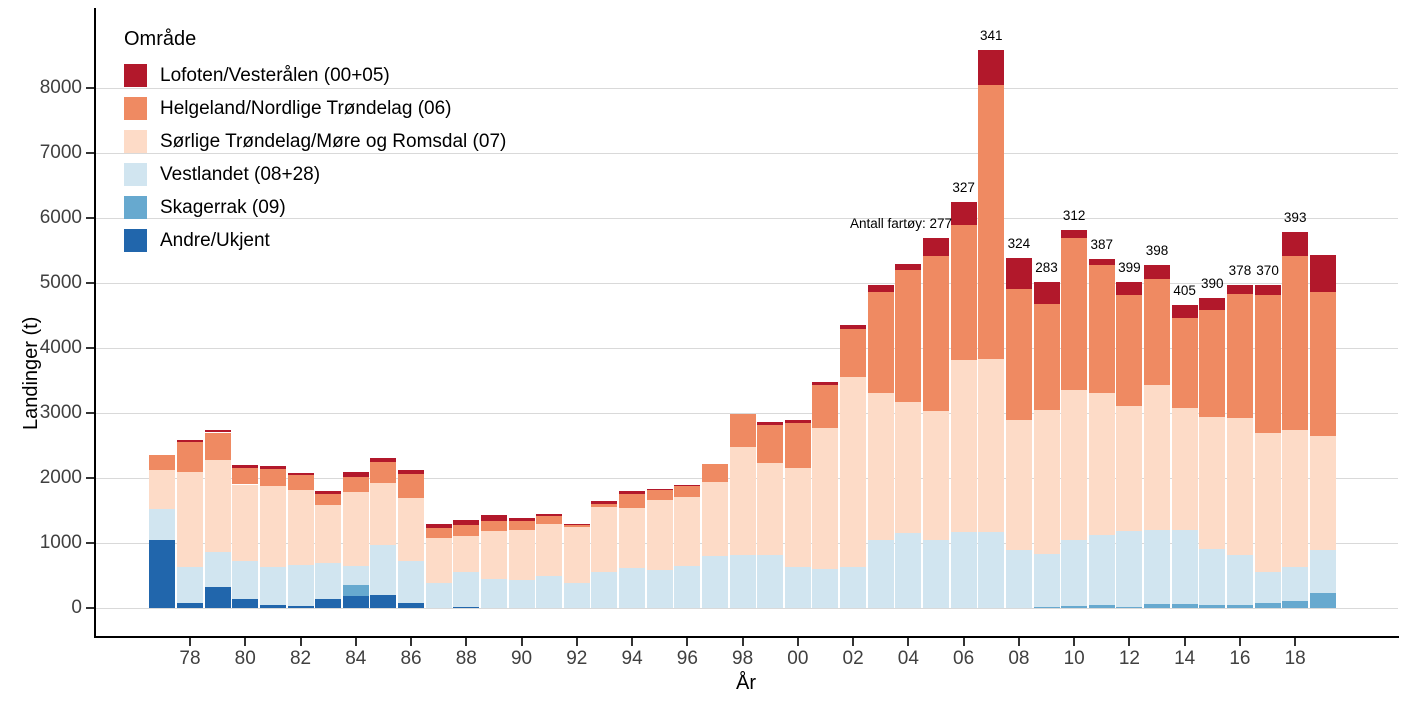 The image size is (1404, 702). I want to click on y-axis-line, so click(95, 323).